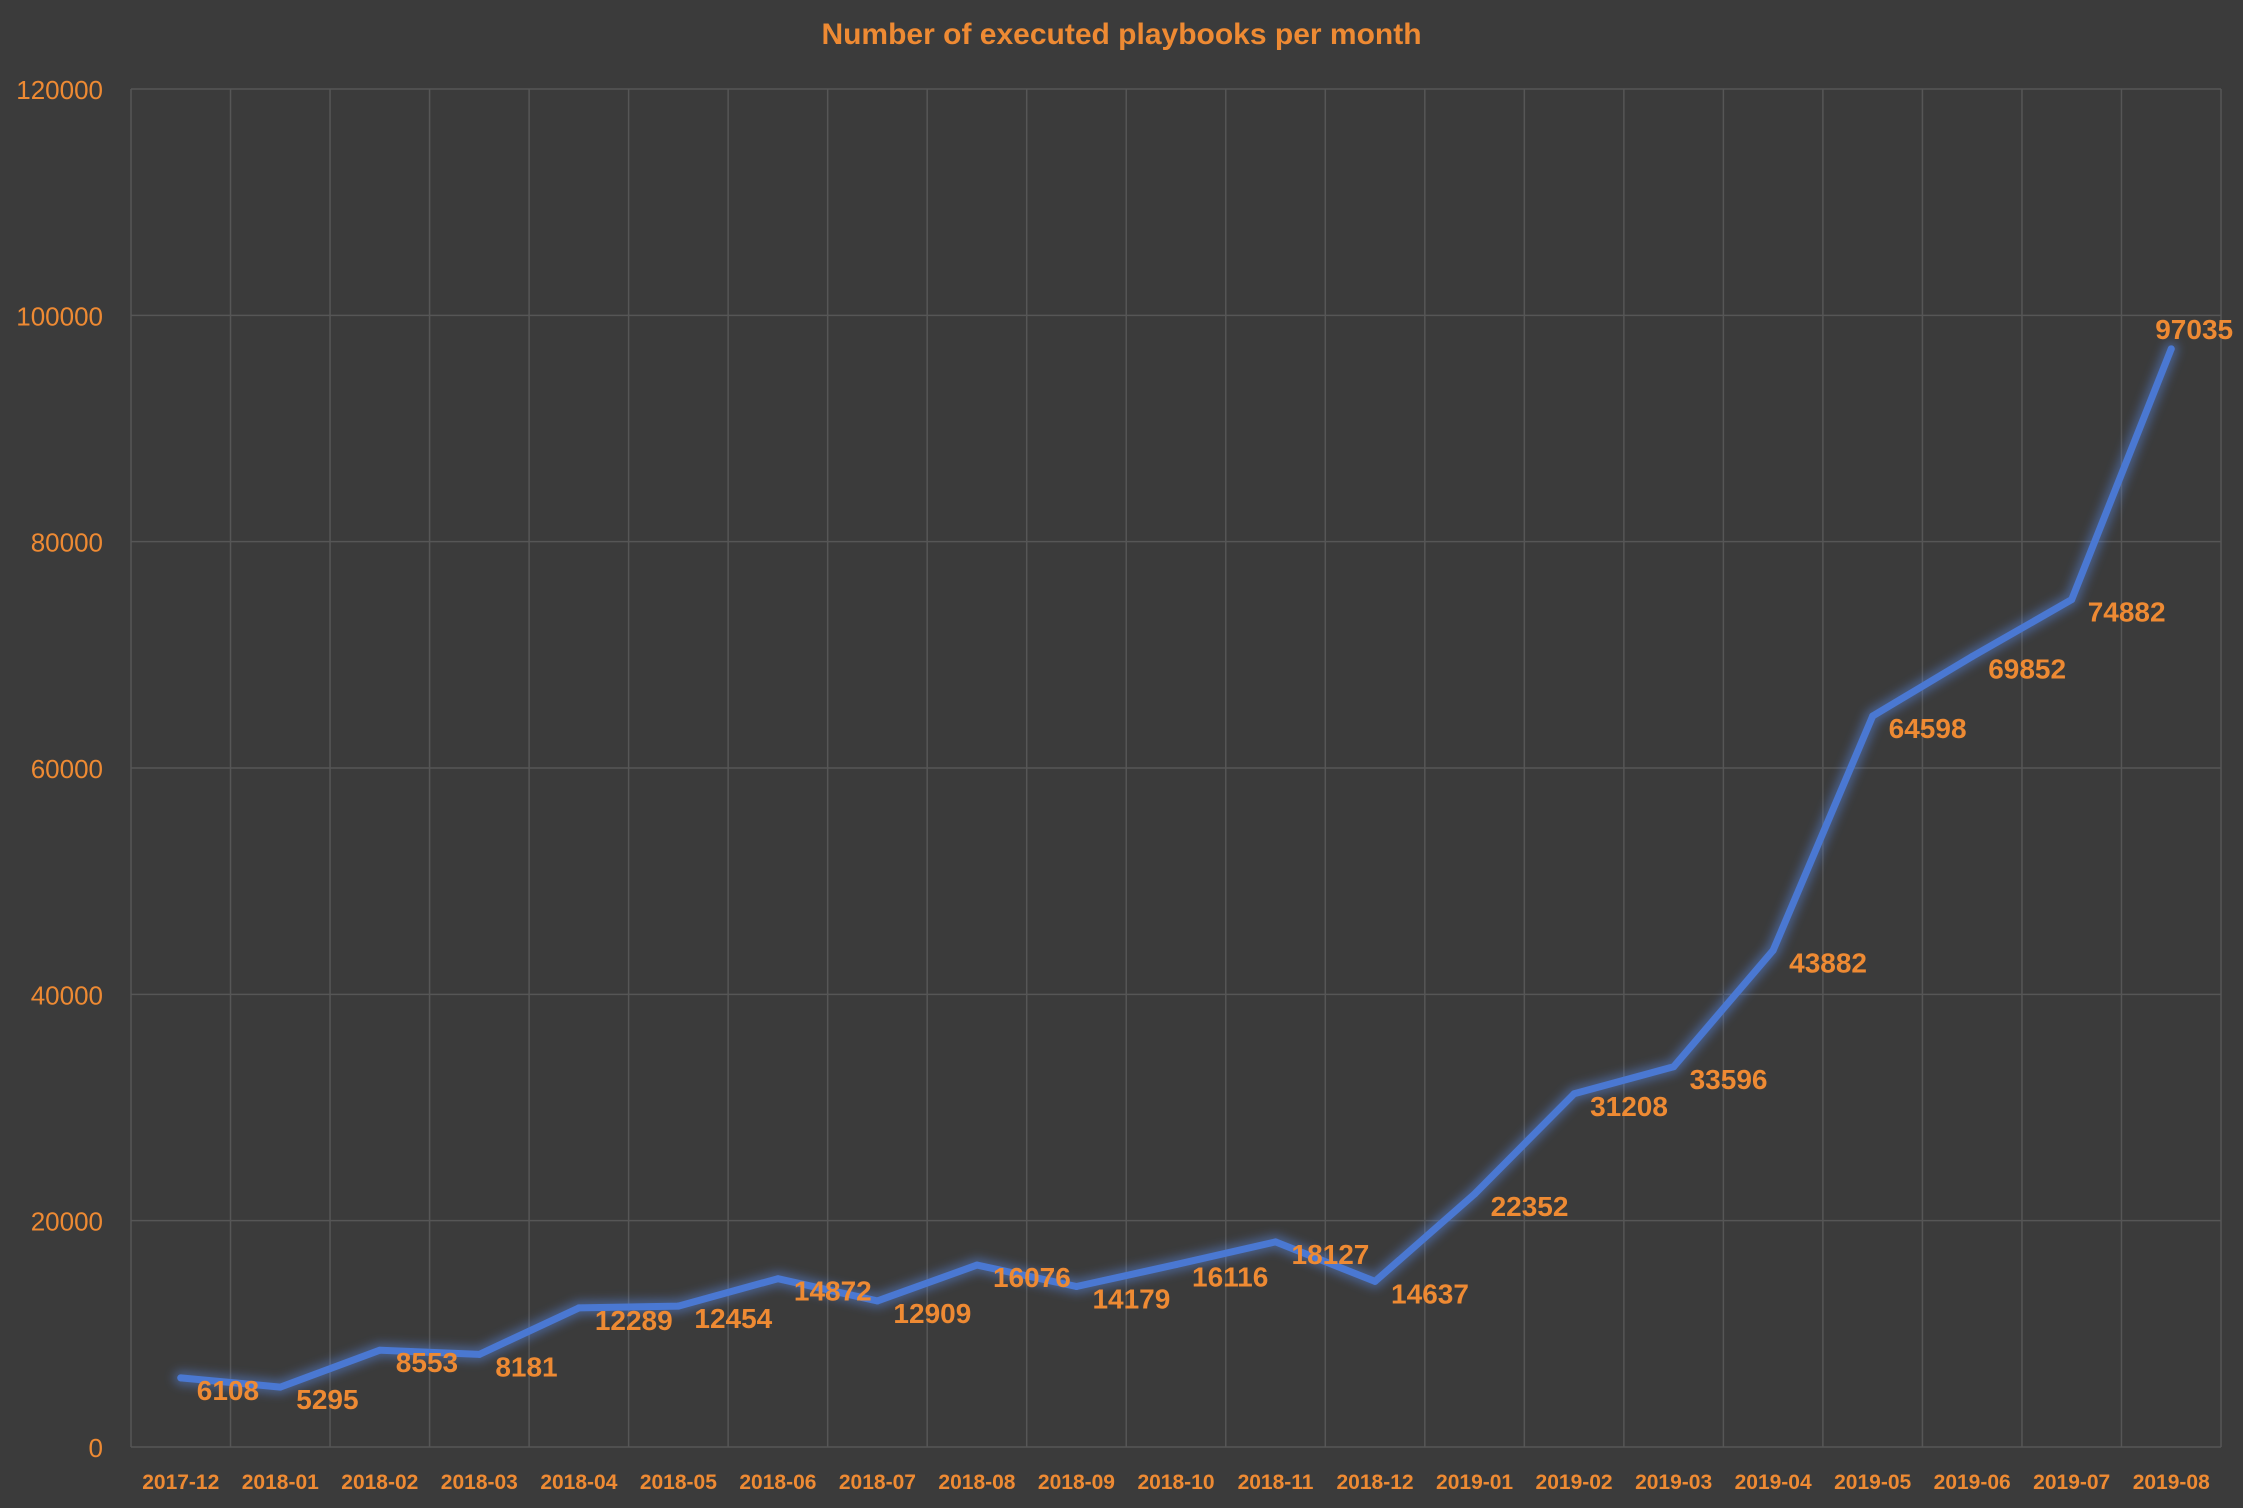 The image size is (2243, 1508). I want to click on data-label: 74882, so click(2127, 612).